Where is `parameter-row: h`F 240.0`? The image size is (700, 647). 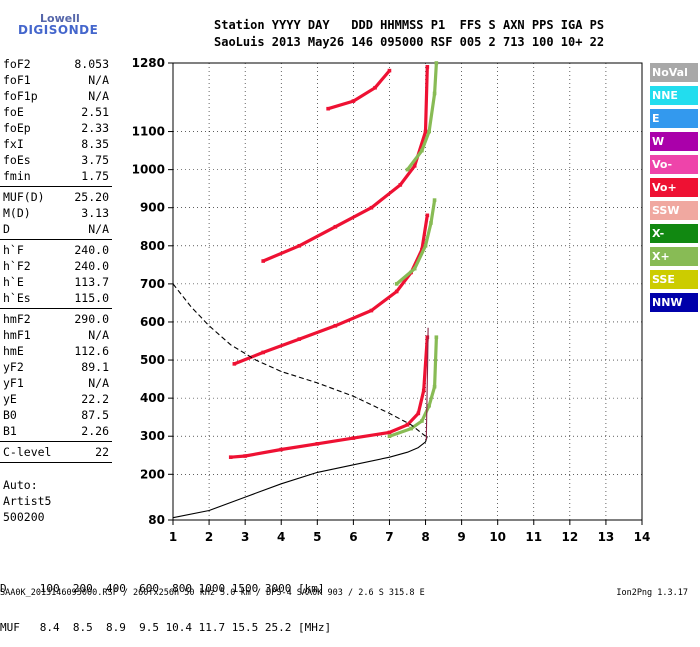 parameter-row: h`F 240.0 is located at coordinates (56, 250).